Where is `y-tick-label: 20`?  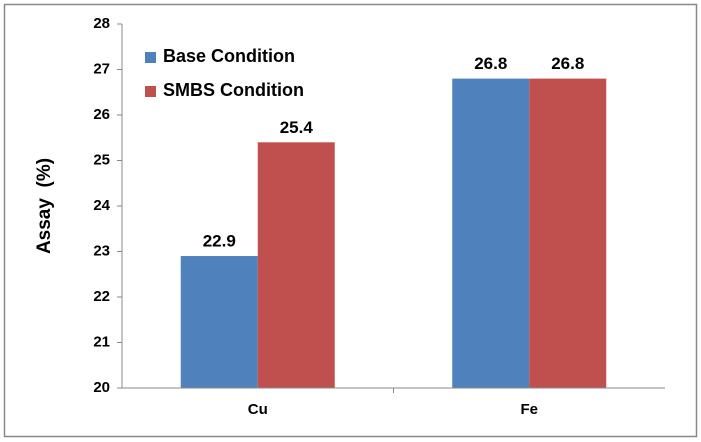 y-tick-label: 20 is located at coordinates (101, 387).